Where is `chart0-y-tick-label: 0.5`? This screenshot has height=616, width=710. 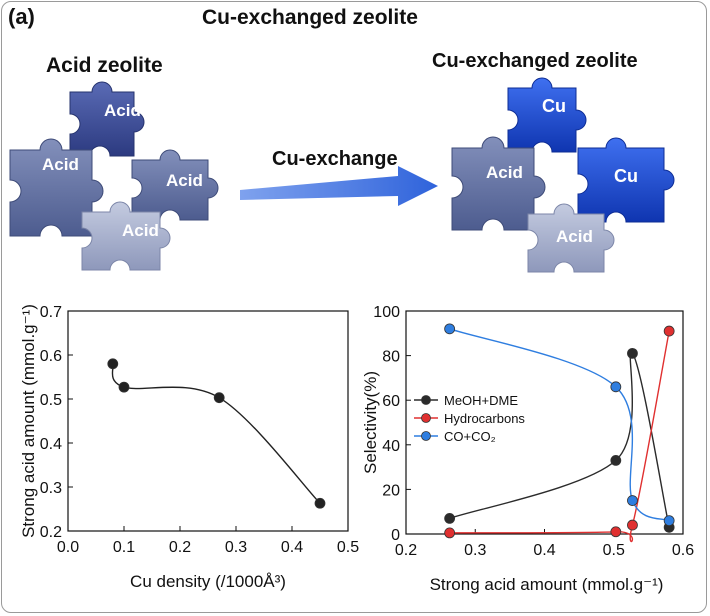
chart0-y-tick-label: 0.5 is located at coordinates (51, 400).